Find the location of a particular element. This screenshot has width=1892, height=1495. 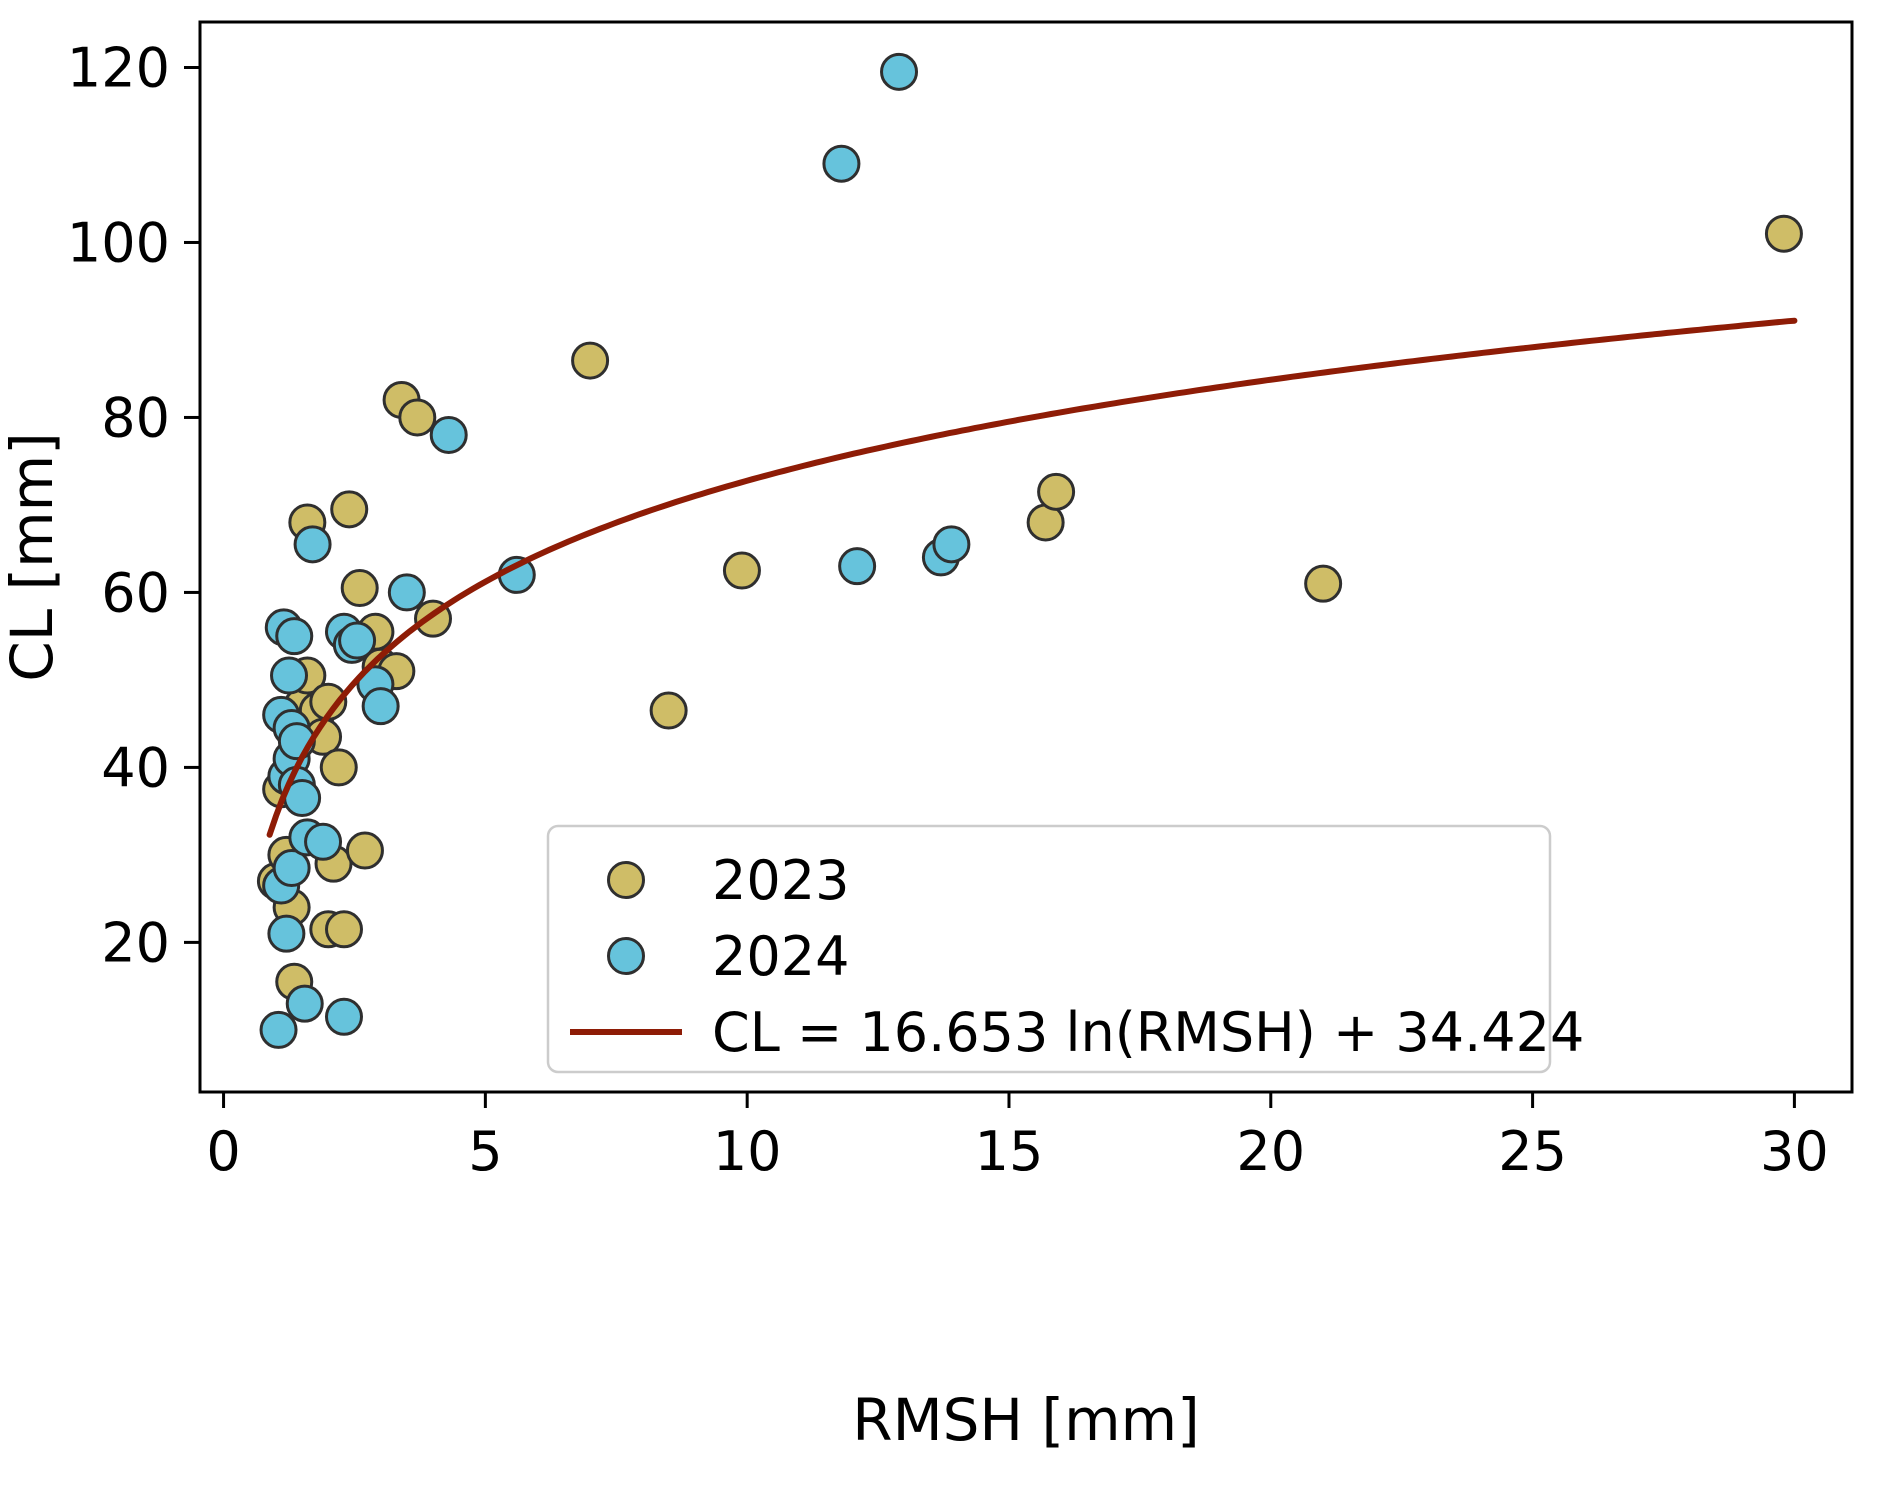

y-tick-label: 20 is located at coordinates (135, 942).